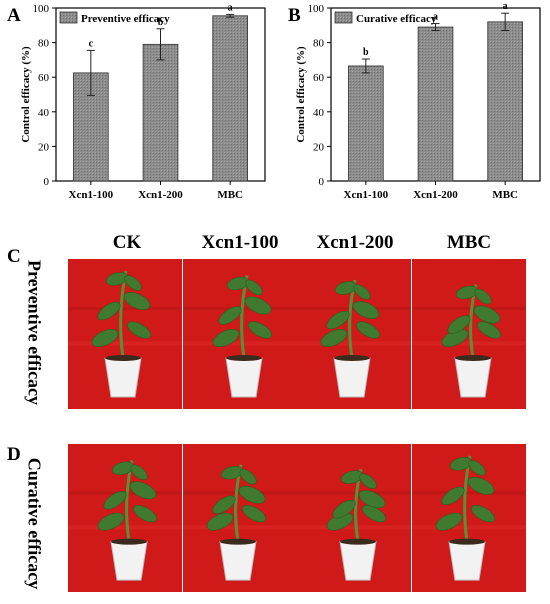 This screenshot has width=550, height=604. I want to click on panel-label-b: B, so click(294, 15).